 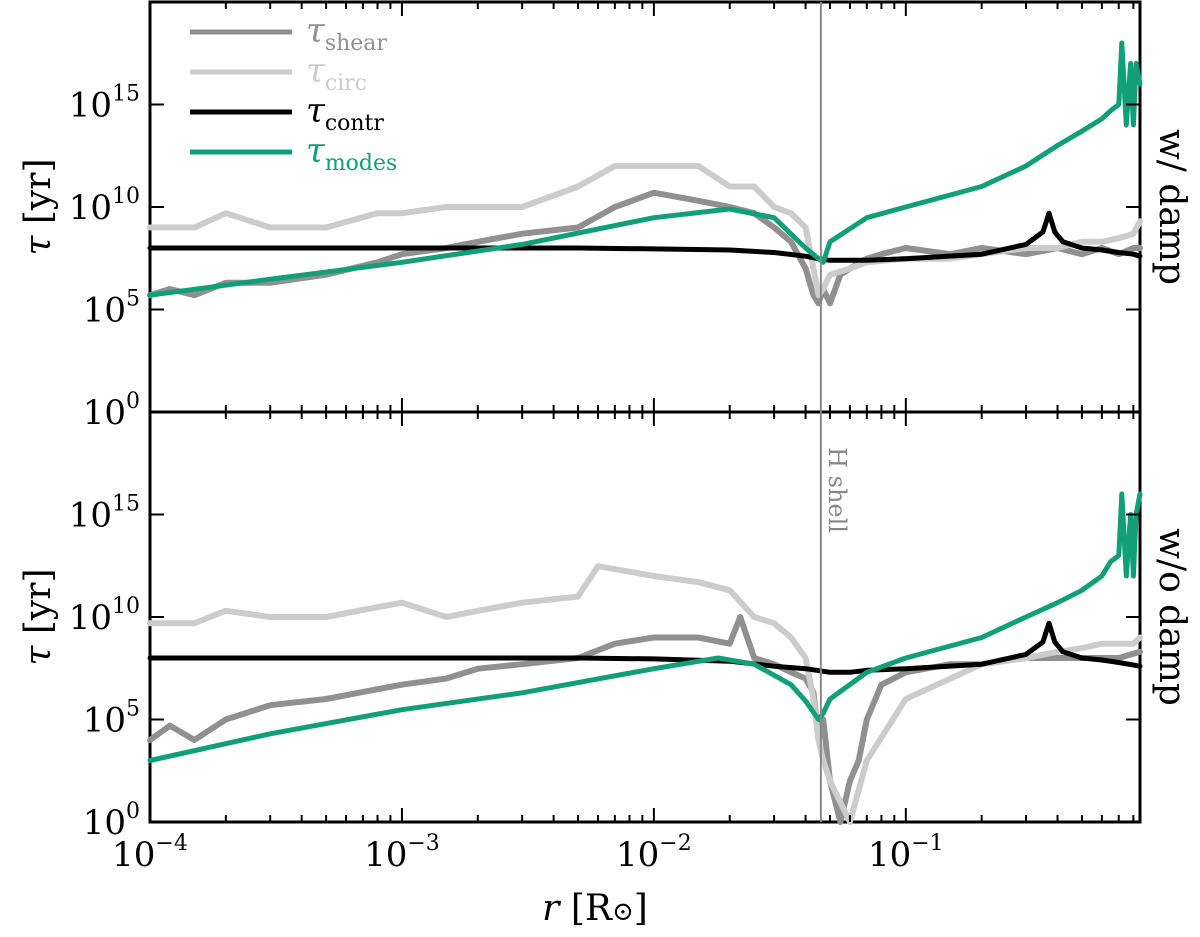 I want to click on bottom-ytick-label: 10¹⁰, so click(x=104, y=616).